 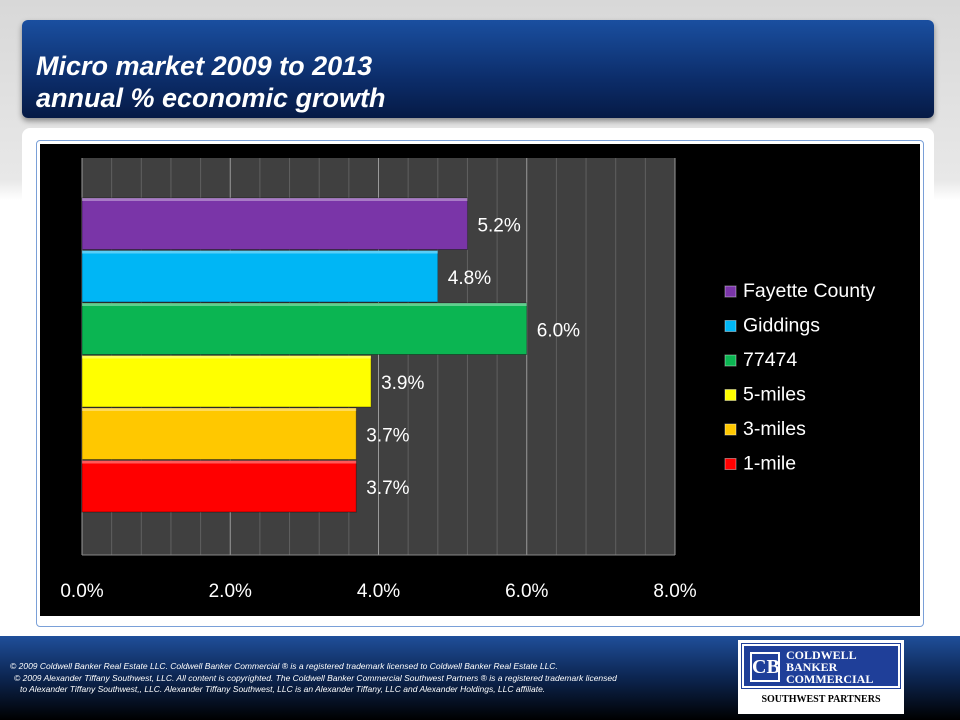 I want to click on data-label: 6.0%, so click(x=558, y=330).